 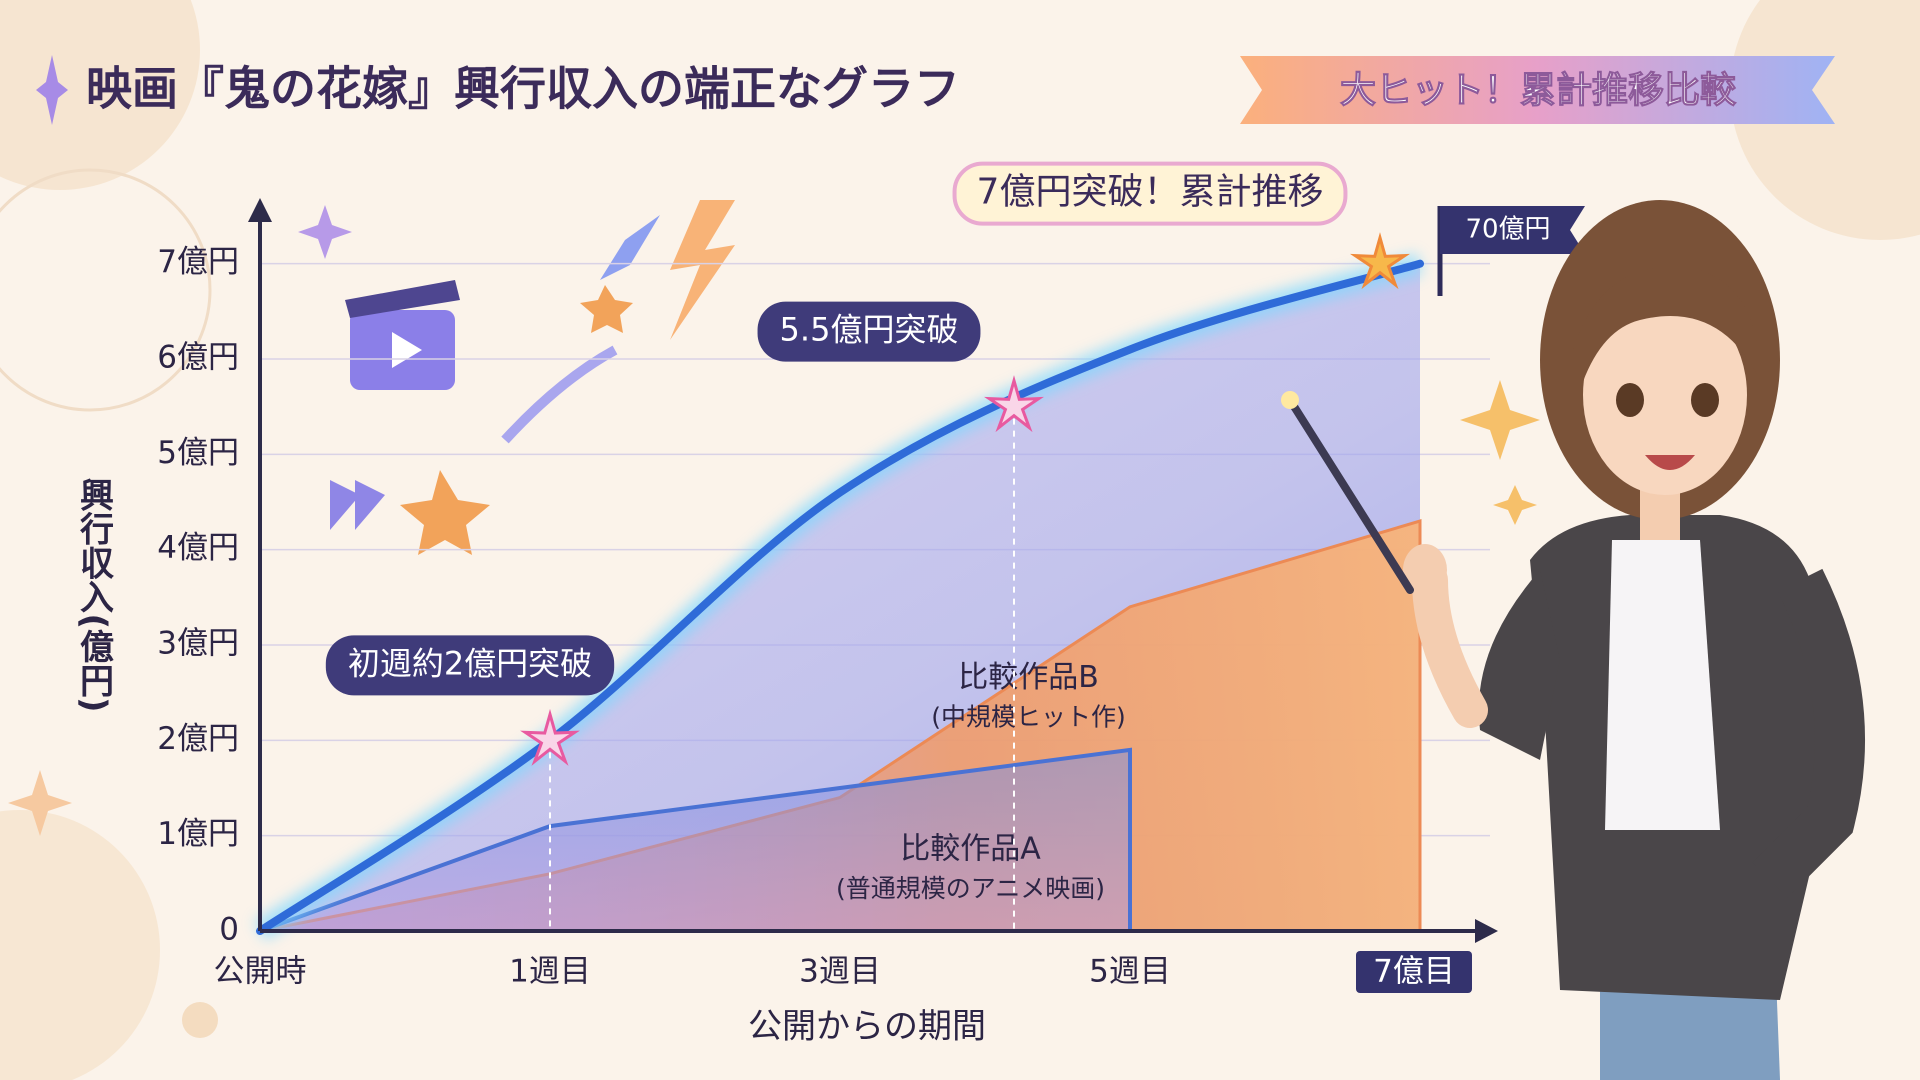 I want to click on flag, so click(x=1512, y=230).